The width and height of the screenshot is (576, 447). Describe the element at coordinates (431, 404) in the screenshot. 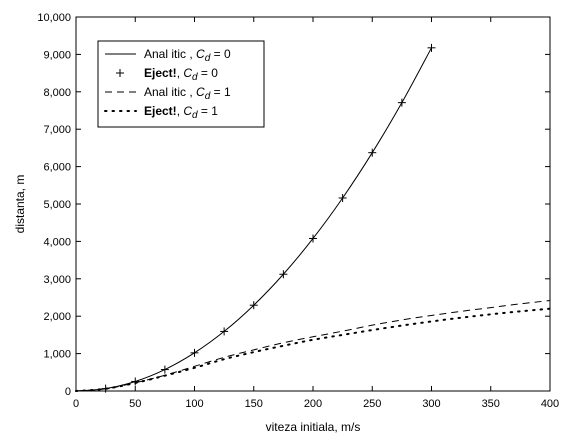

I see `x-tick-label: 300` at that location.